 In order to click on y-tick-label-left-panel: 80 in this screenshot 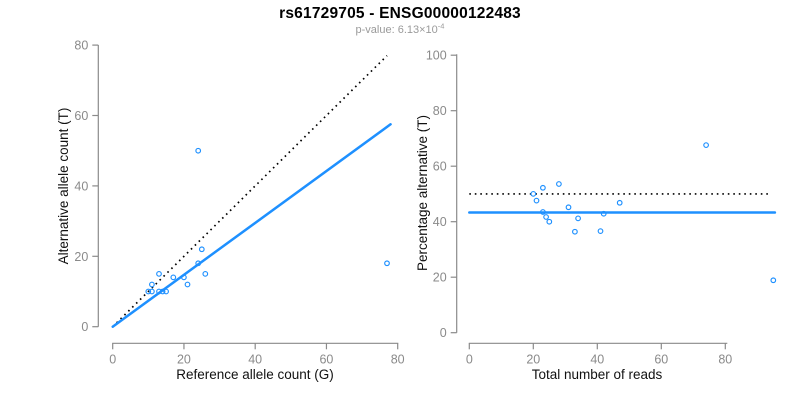, I will do `click(81, 46)`.